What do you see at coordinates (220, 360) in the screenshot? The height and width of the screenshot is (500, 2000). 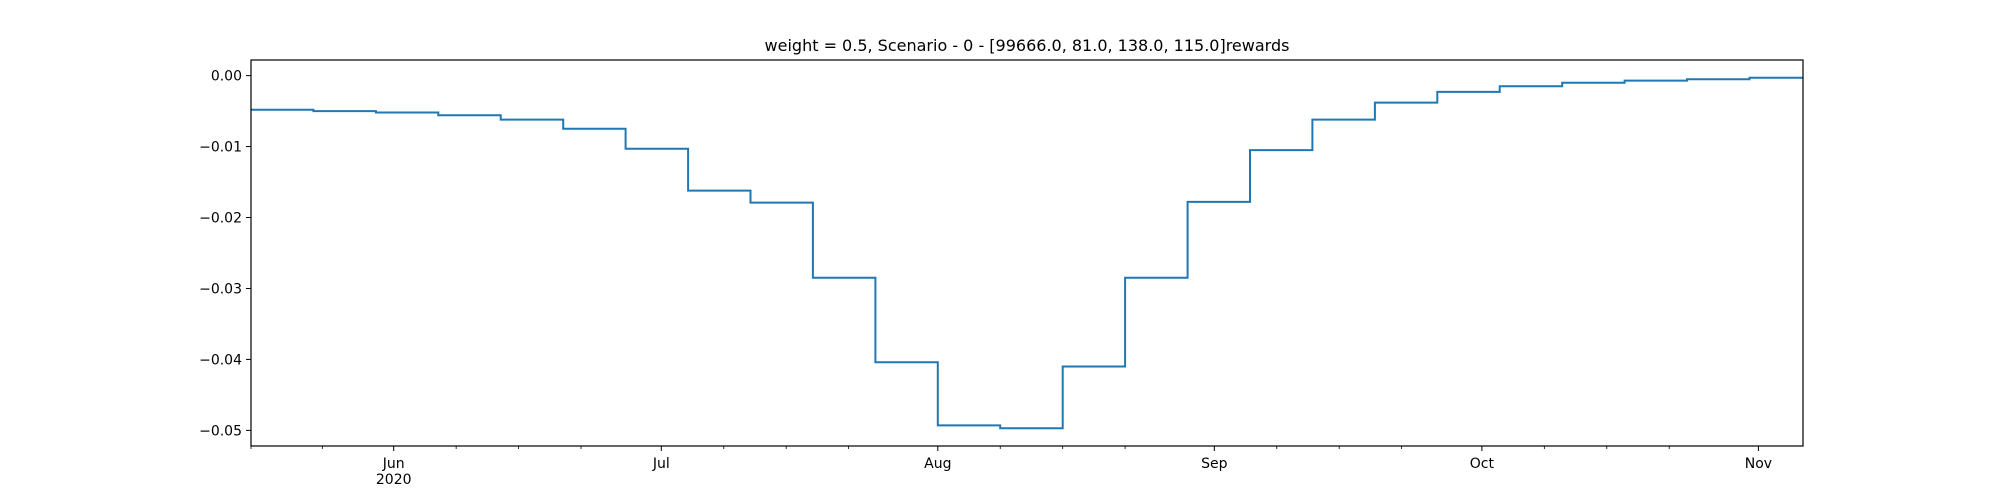 I see `y-tick-label: −0.04` at bounding box center [220, 360].